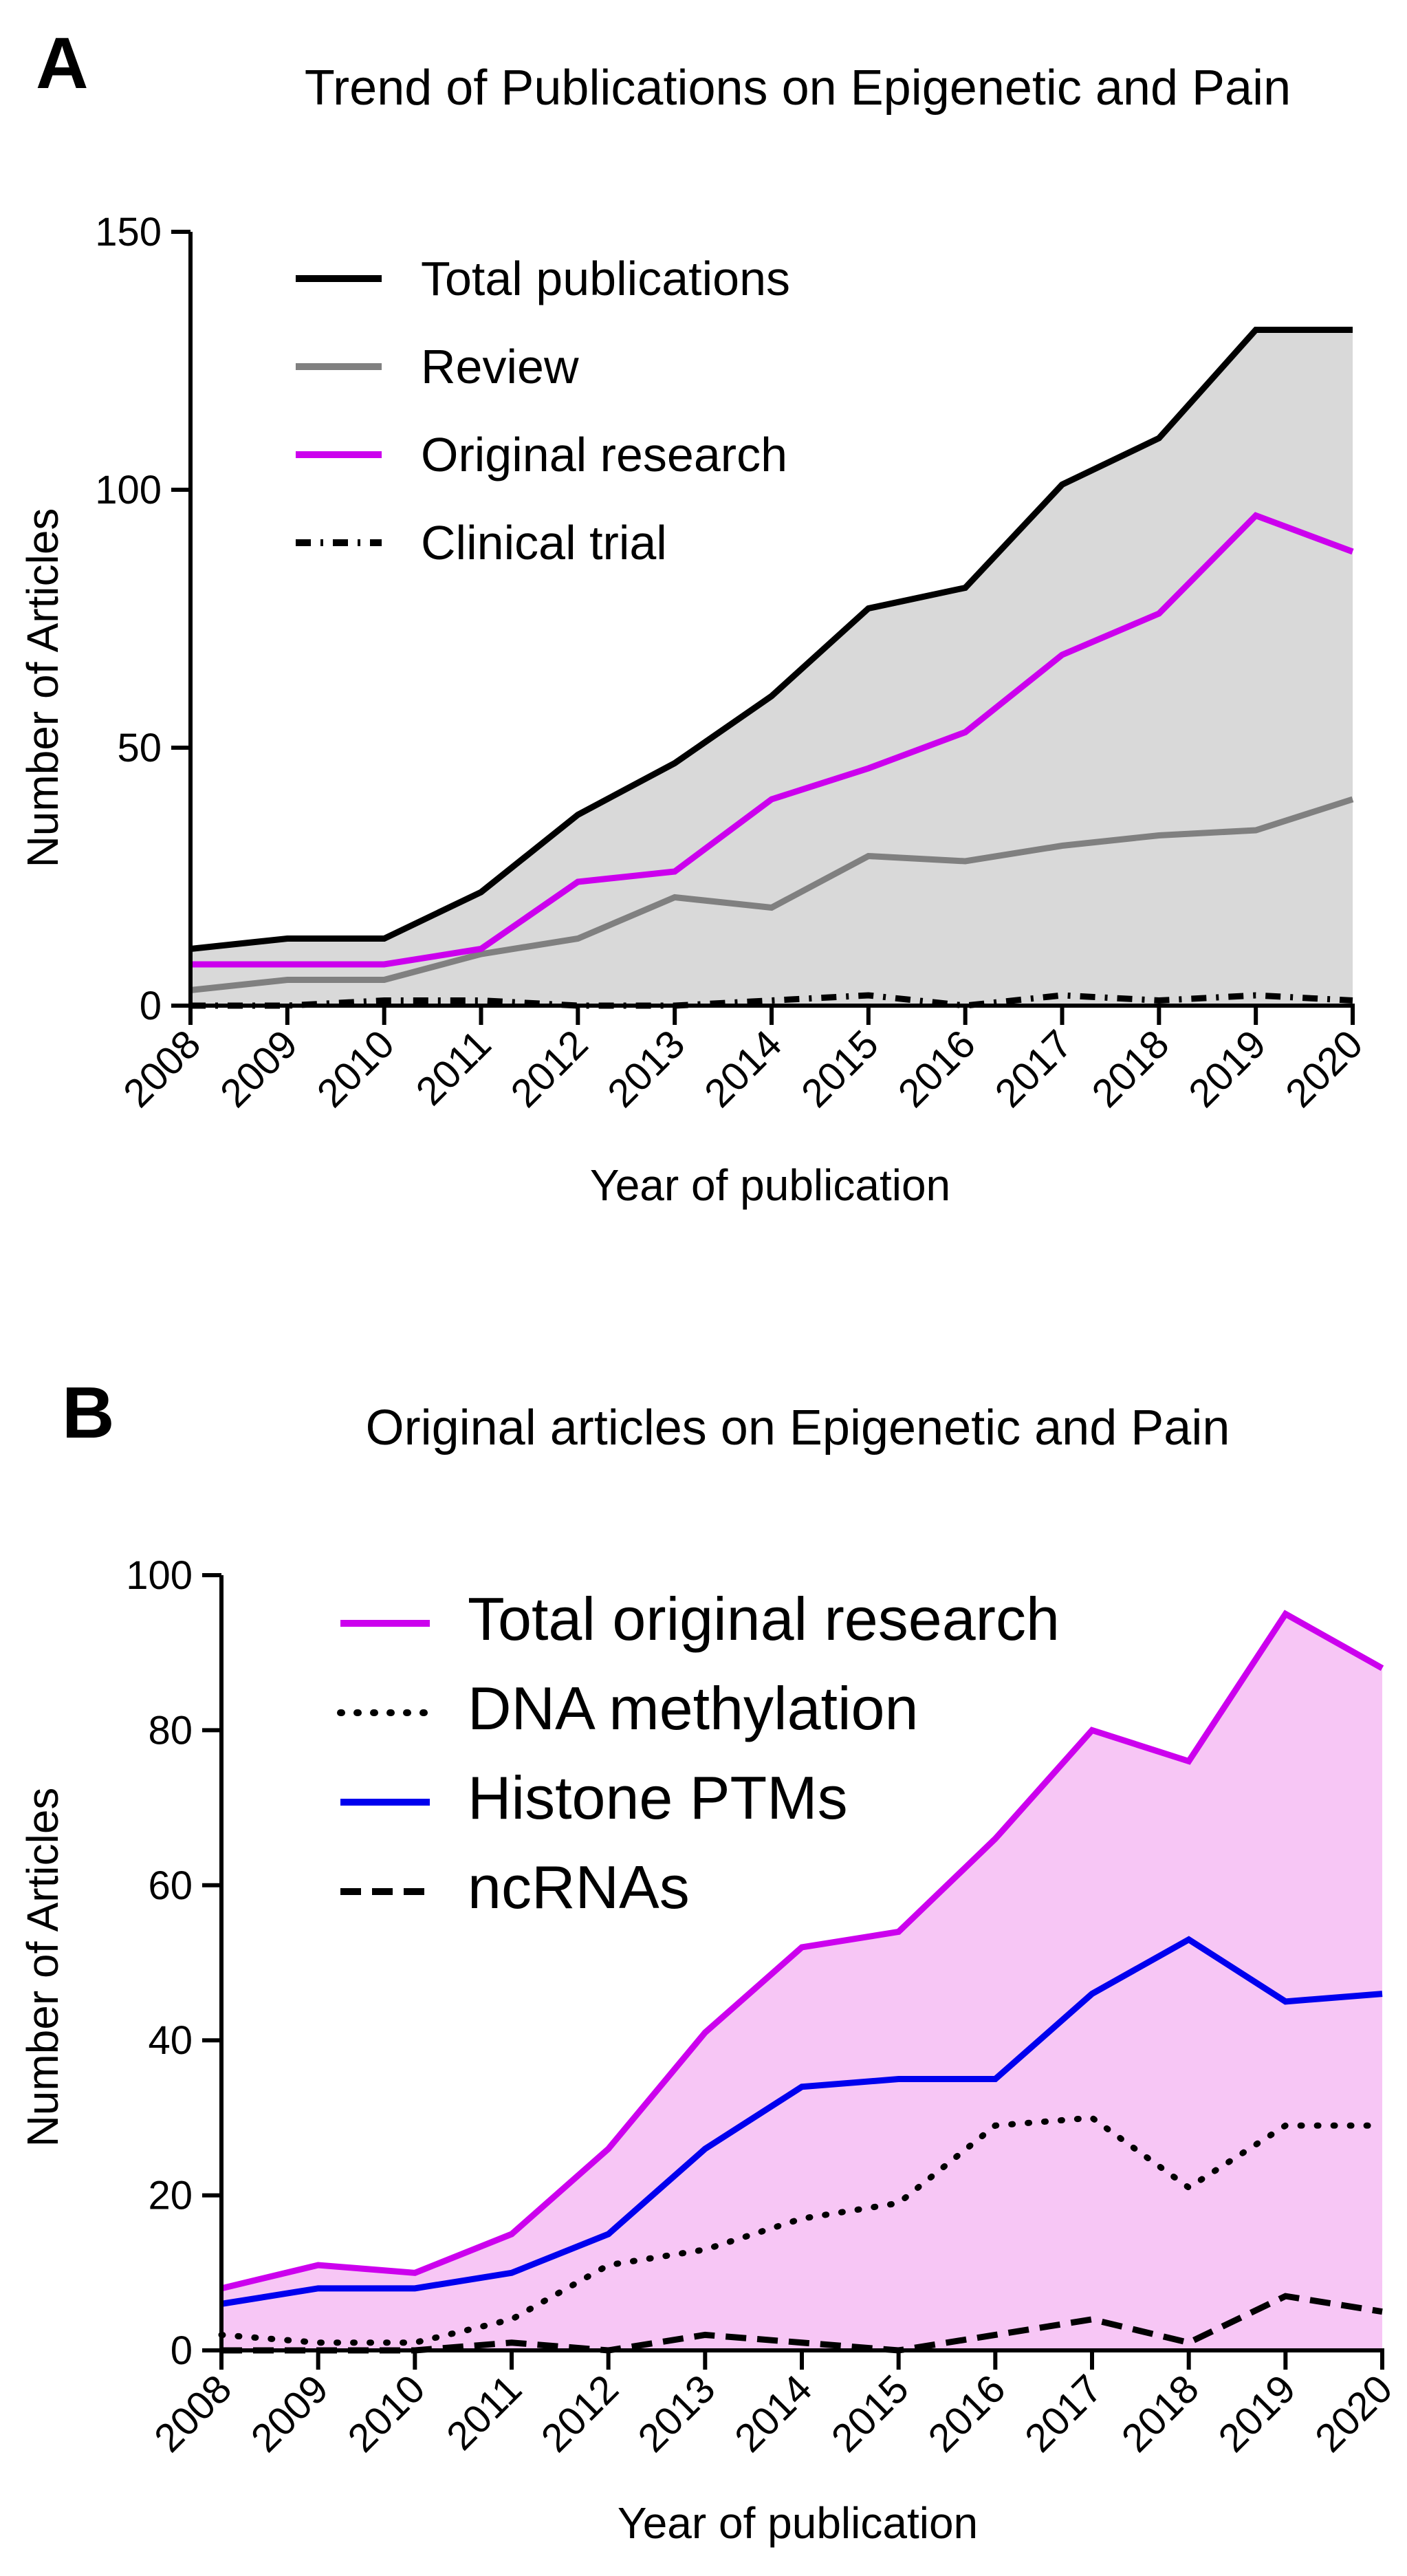 The width and height of the screenshot is (1407, 2576). I want to click on panel-b-series-line-dna-methylation, so click(802, 2230).